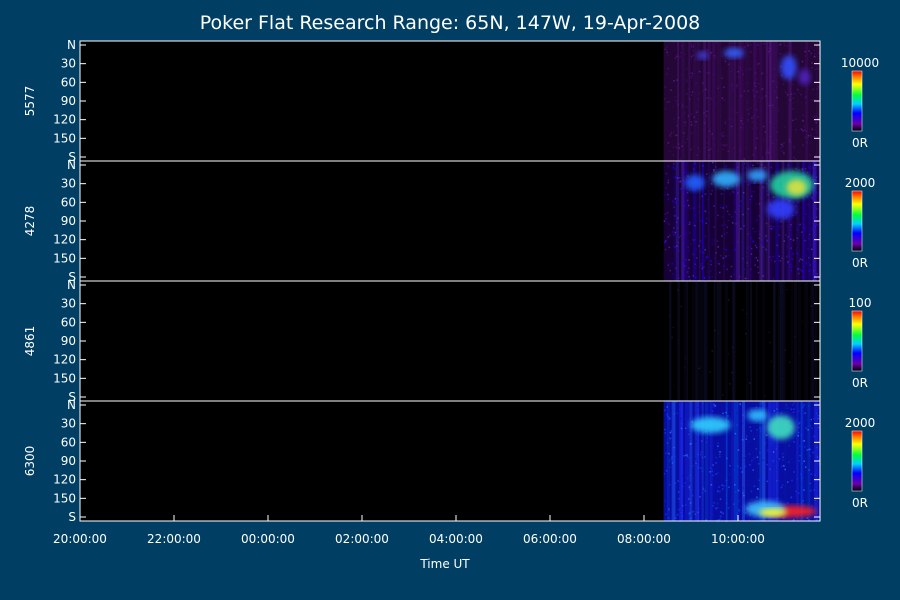  What do you see at coordinates (64, 138) in the screenshot?
I see `y-tick-label: 150` at bounding box center [64, 138].